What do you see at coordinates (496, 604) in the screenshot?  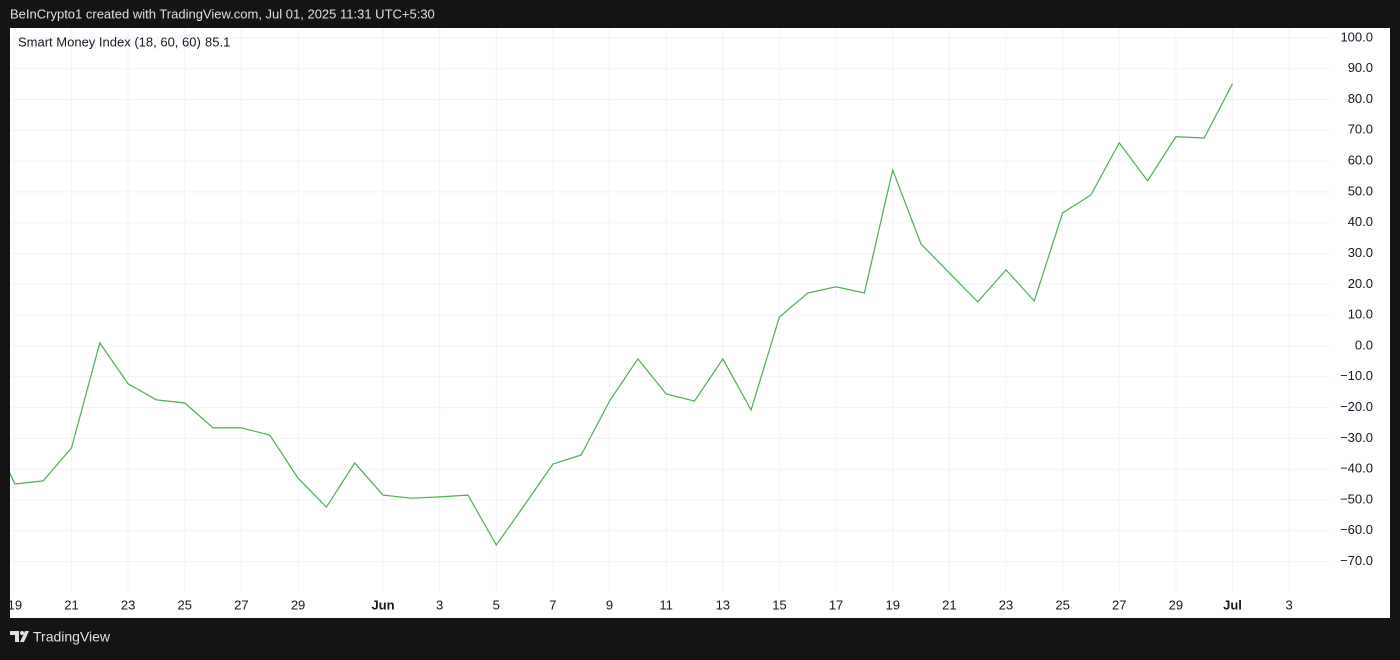 I see `x-tick-label: 5` at bounding box center [496, 604].